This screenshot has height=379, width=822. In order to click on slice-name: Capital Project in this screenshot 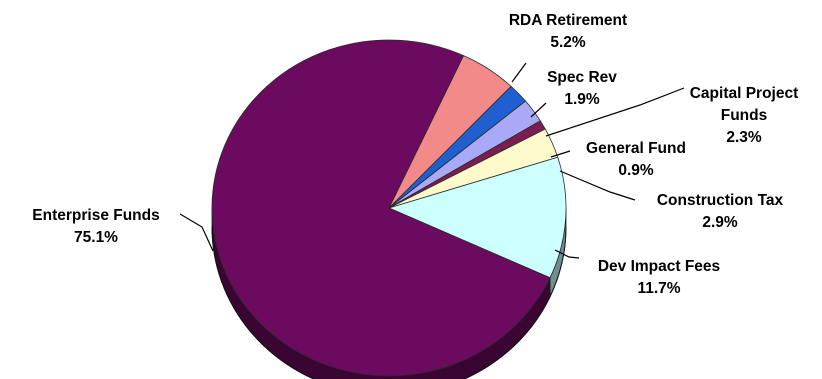, I will do `click(744, 93)`.